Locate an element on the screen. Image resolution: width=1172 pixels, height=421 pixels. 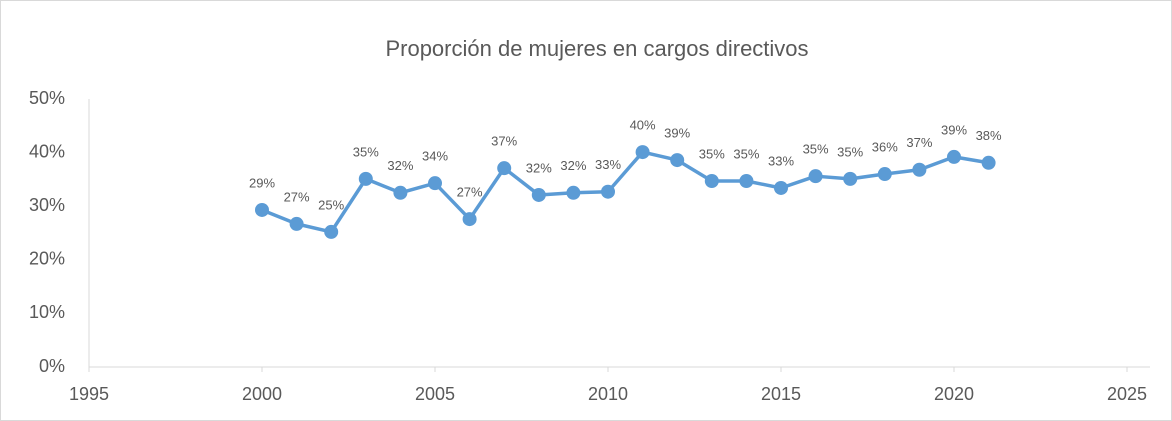
y-tick-label: 50% is located at coordinates (47, 98).